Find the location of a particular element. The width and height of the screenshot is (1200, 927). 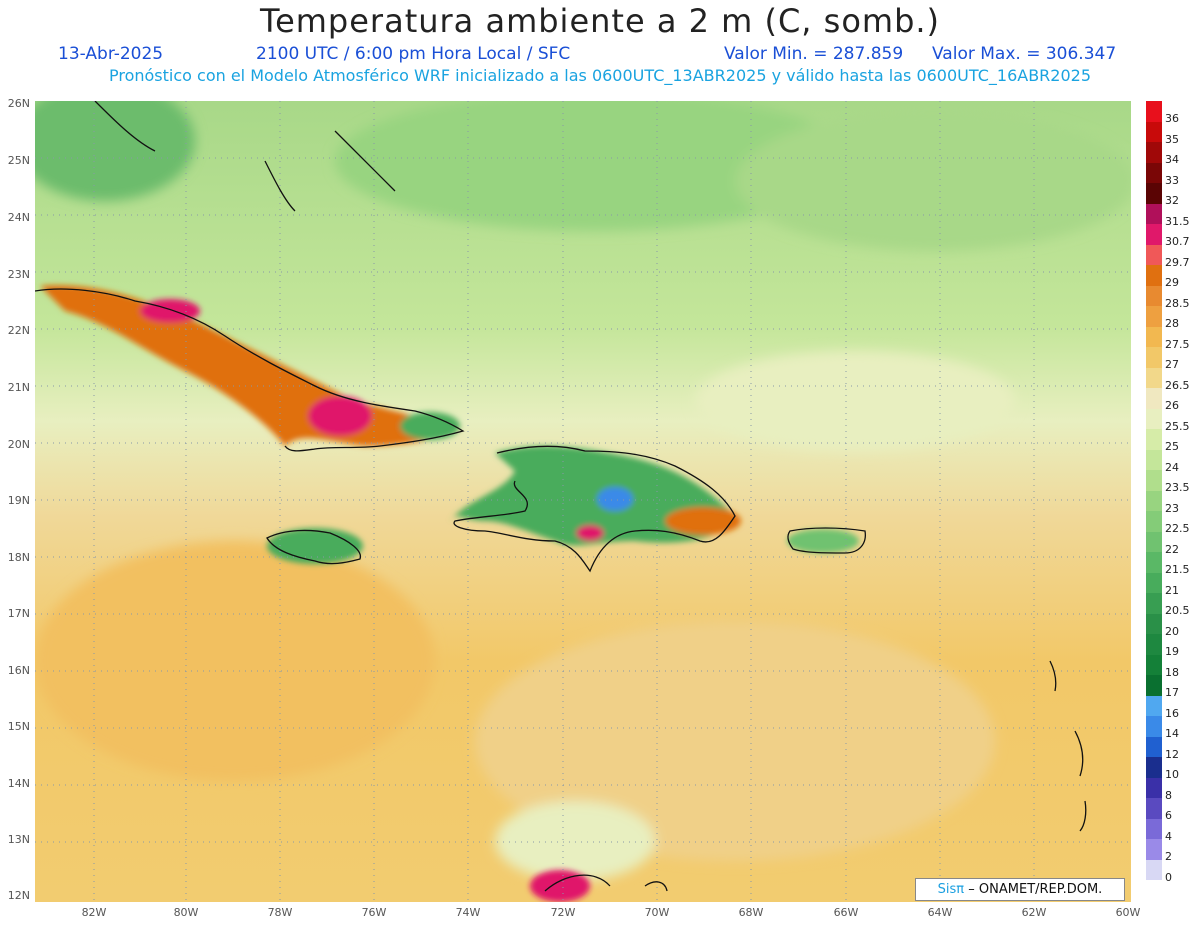

colorbar-tick-label: 23.5 is located at coordinates (1177, 487).